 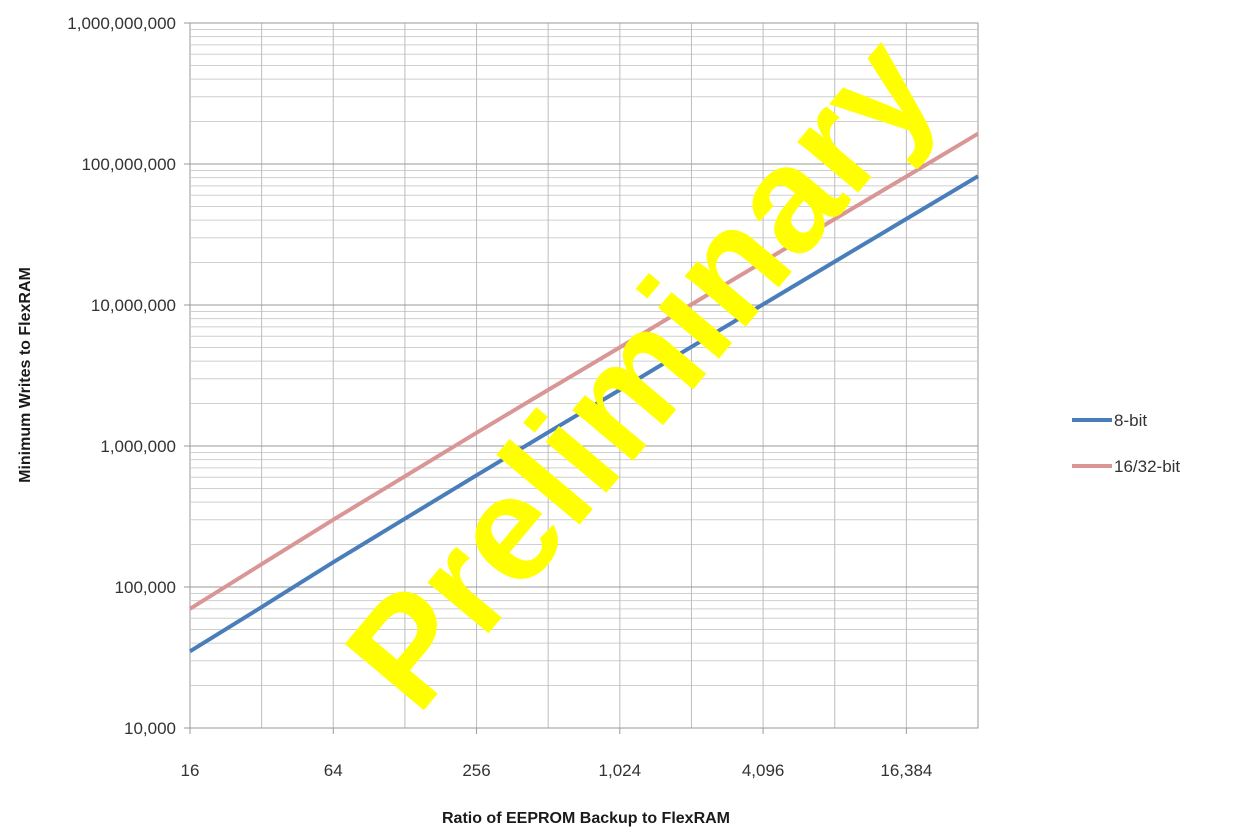 I want to click on y-tick-label: 100,000,000, so click(x=128, y=164).